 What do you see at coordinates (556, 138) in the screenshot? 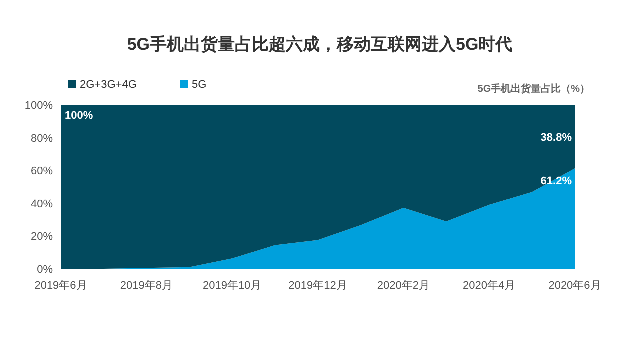
I see `data-label: 38.8%` at bounding box center [556, 138].